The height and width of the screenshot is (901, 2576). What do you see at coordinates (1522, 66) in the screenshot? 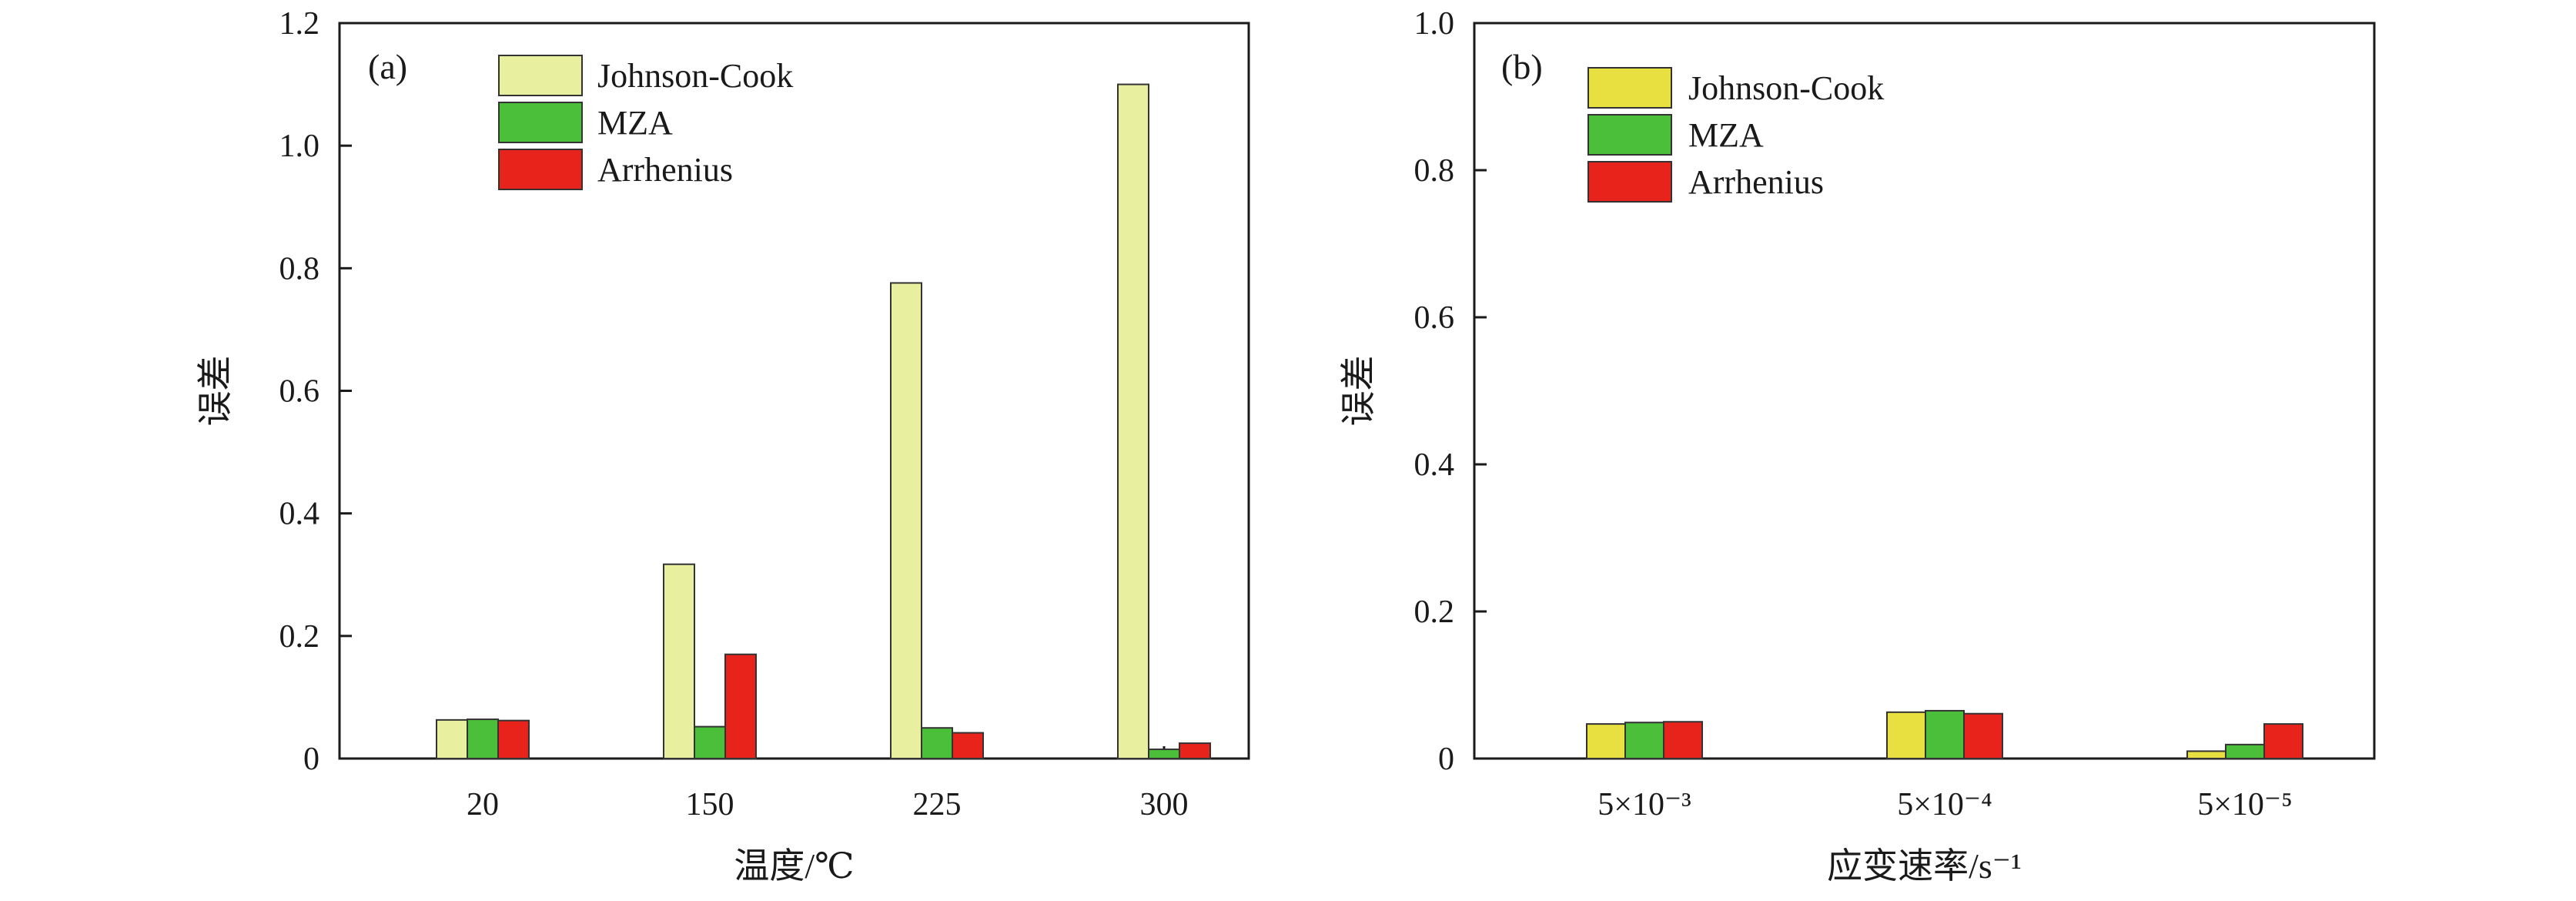
I see `panel-label: (b)` at bounding box center [1522, 66].